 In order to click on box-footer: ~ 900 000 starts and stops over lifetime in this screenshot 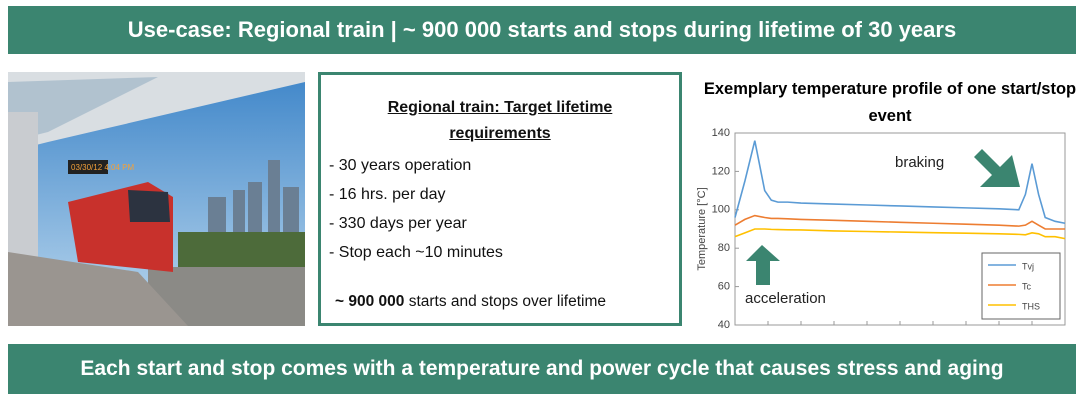, I will do `click(470, 302)`.